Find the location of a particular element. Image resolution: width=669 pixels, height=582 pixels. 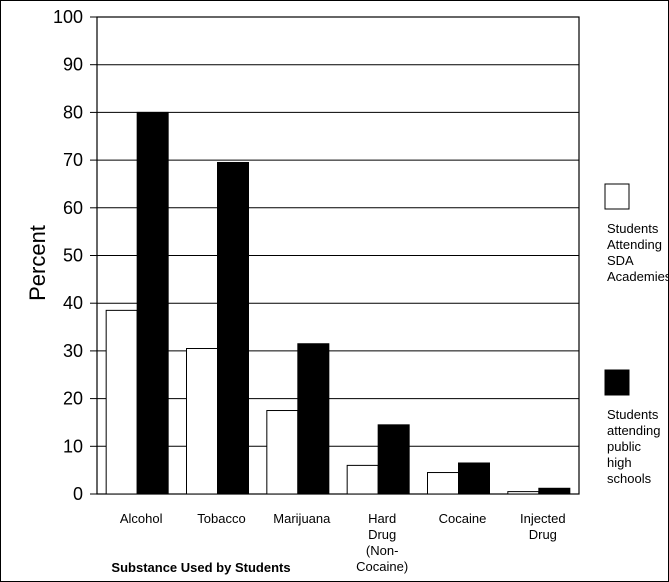

legend-label: Students attending public high schools is located at coordinates (634, 446).